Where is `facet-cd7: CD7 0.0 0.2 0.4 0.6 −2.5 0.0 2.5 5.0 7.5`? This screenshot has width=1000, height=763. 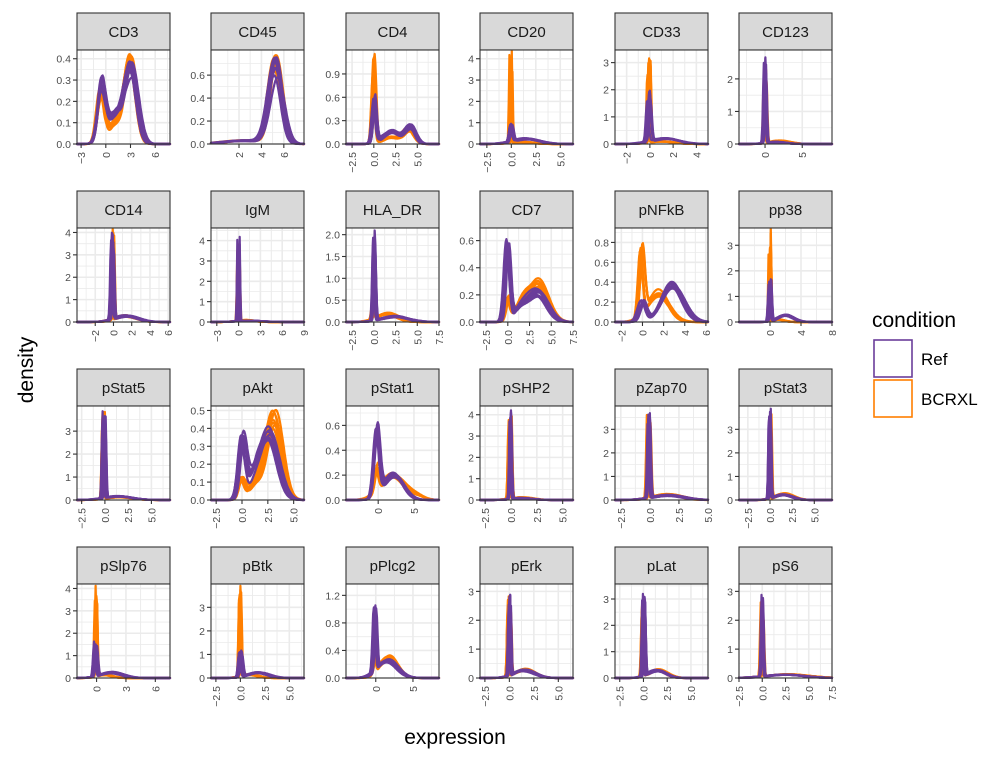 facet-cd7: CD7 0.0 0.2 0.4 0.6 −2.5 0.0 2.5 5.0 7.5 is located at coordinates (519, 270).